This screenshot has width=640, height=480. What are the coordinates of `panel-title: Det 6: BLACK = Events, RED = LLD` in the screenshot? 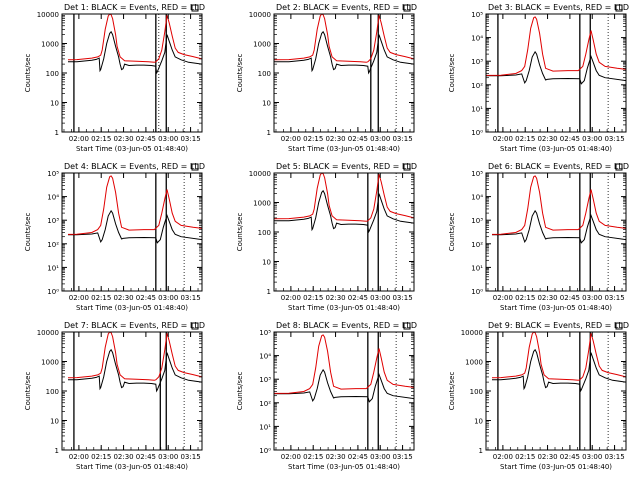 It's located at (558, 166).